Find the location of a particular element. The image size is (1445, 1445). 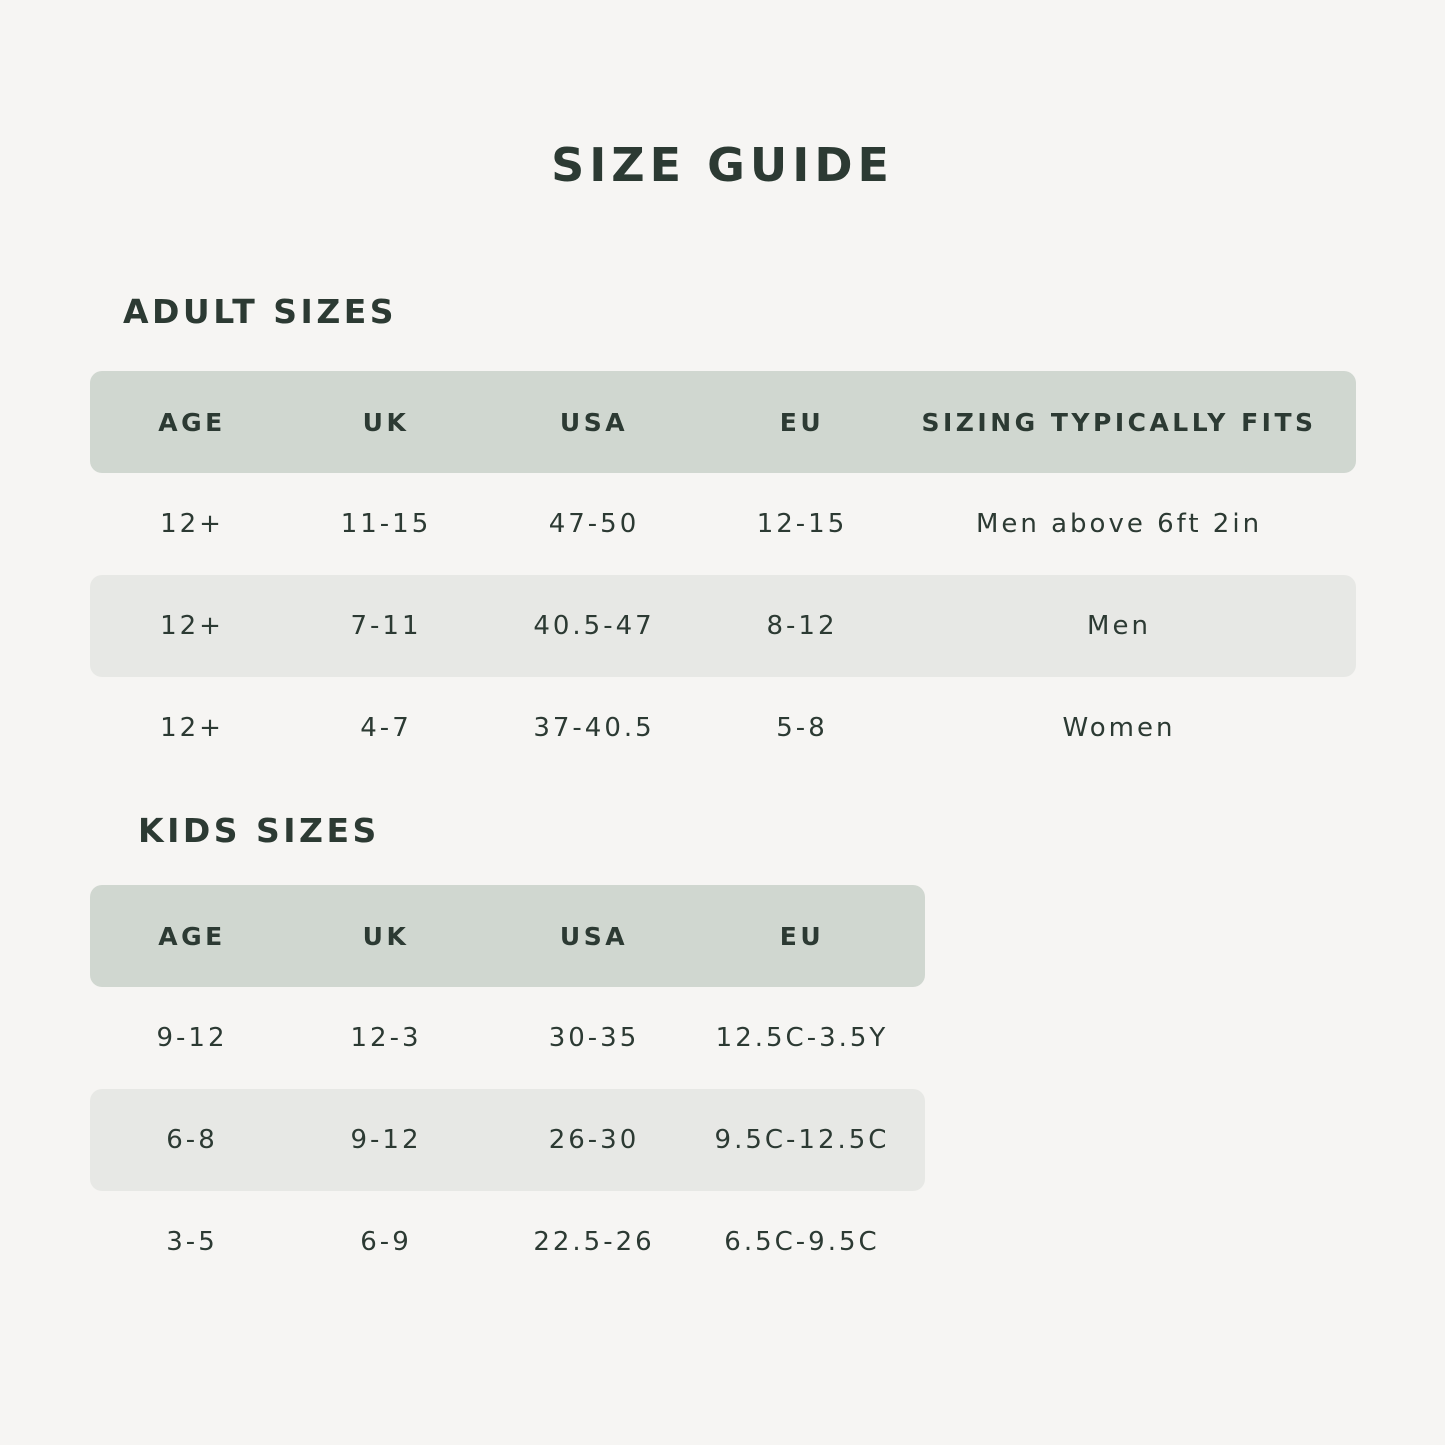

table-cell-uk: 9-12 is located at coordinates (386, 1140).